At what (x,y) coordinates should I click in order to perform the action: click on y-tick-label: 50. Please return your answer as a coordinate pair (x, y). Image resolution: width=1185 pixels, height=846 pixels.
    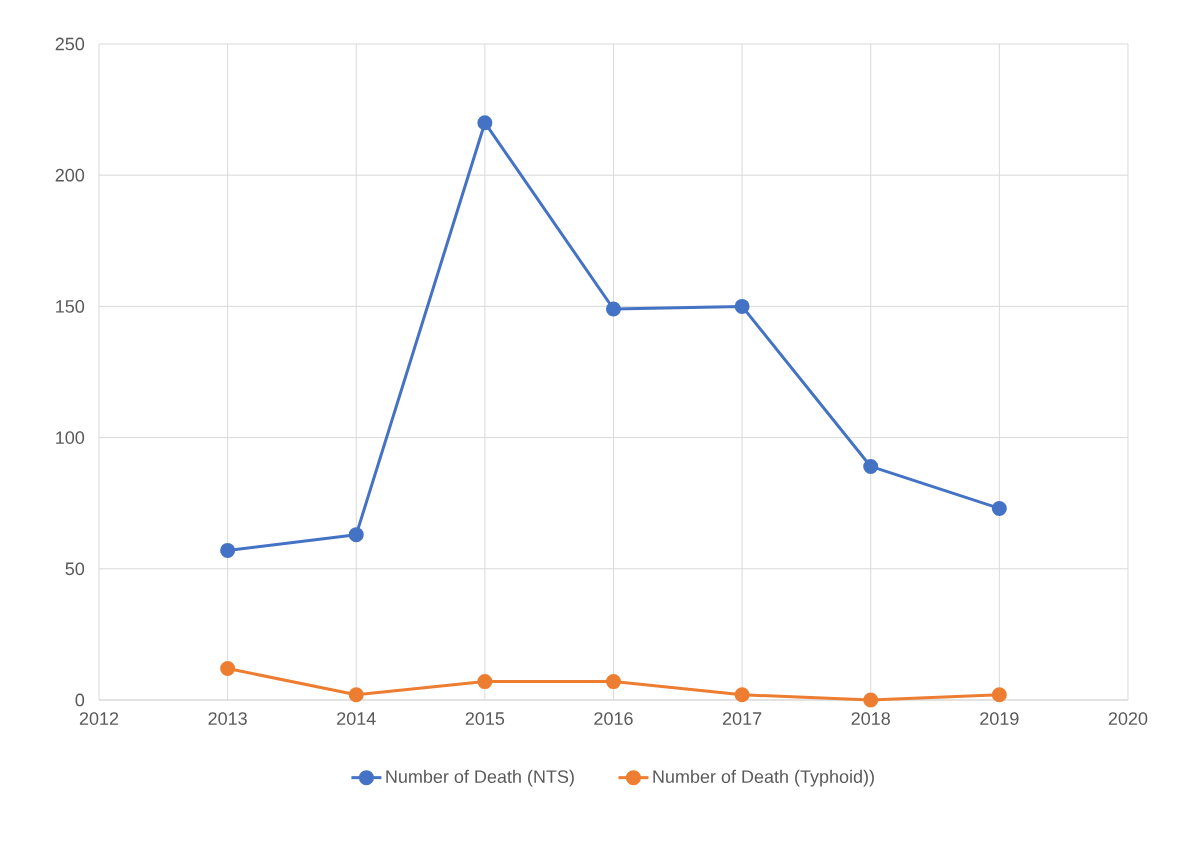
    Looking at the image, I should click on (75, 569).